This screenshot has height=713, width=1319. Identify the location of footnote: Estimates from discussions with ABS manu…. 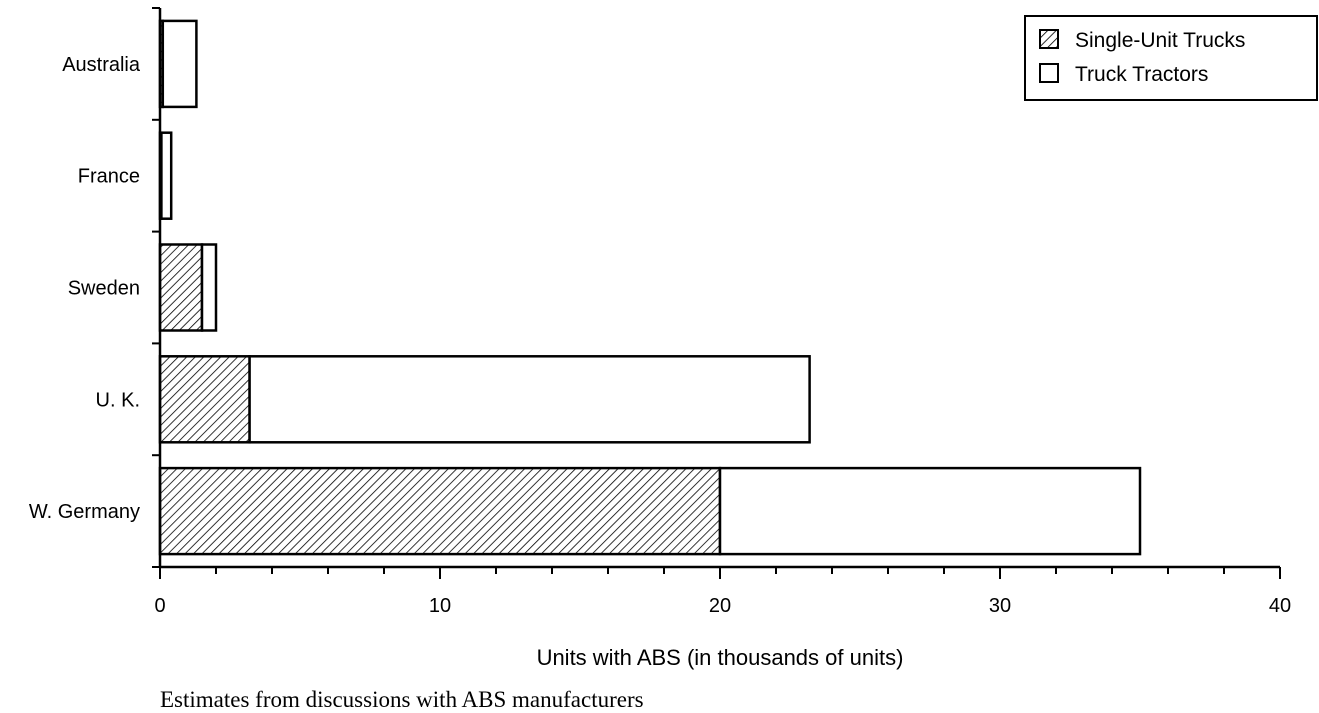
(402, 699).